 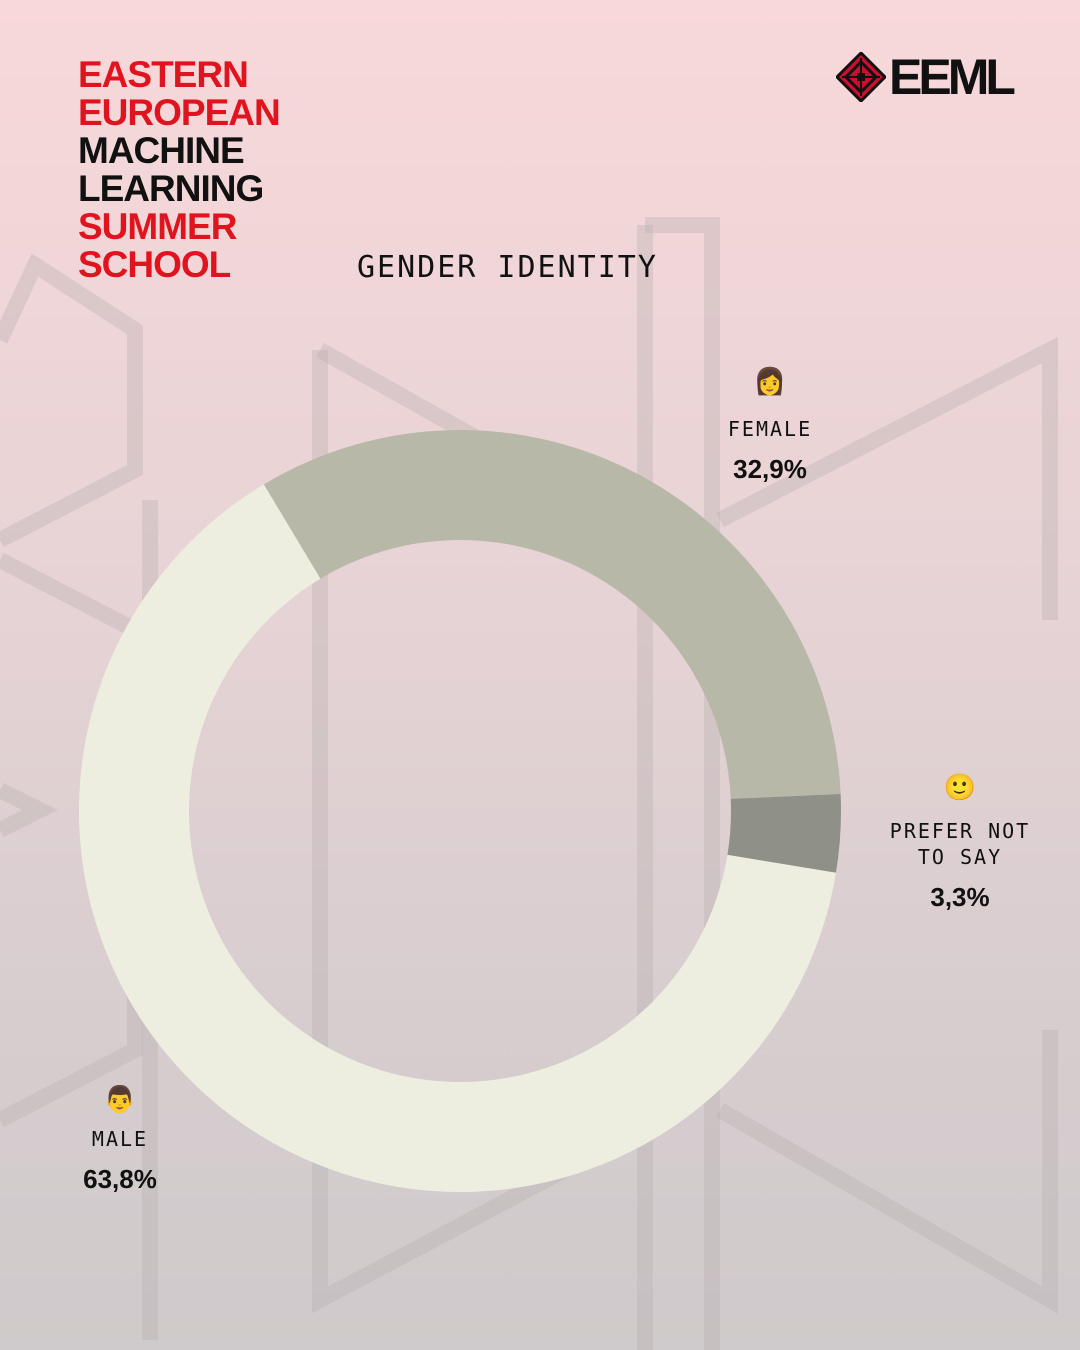 What do you see at coordinates (154, 264) in the screenshot?
I see `school-name-line: SCHOOL` at bounding box center [154, 264].